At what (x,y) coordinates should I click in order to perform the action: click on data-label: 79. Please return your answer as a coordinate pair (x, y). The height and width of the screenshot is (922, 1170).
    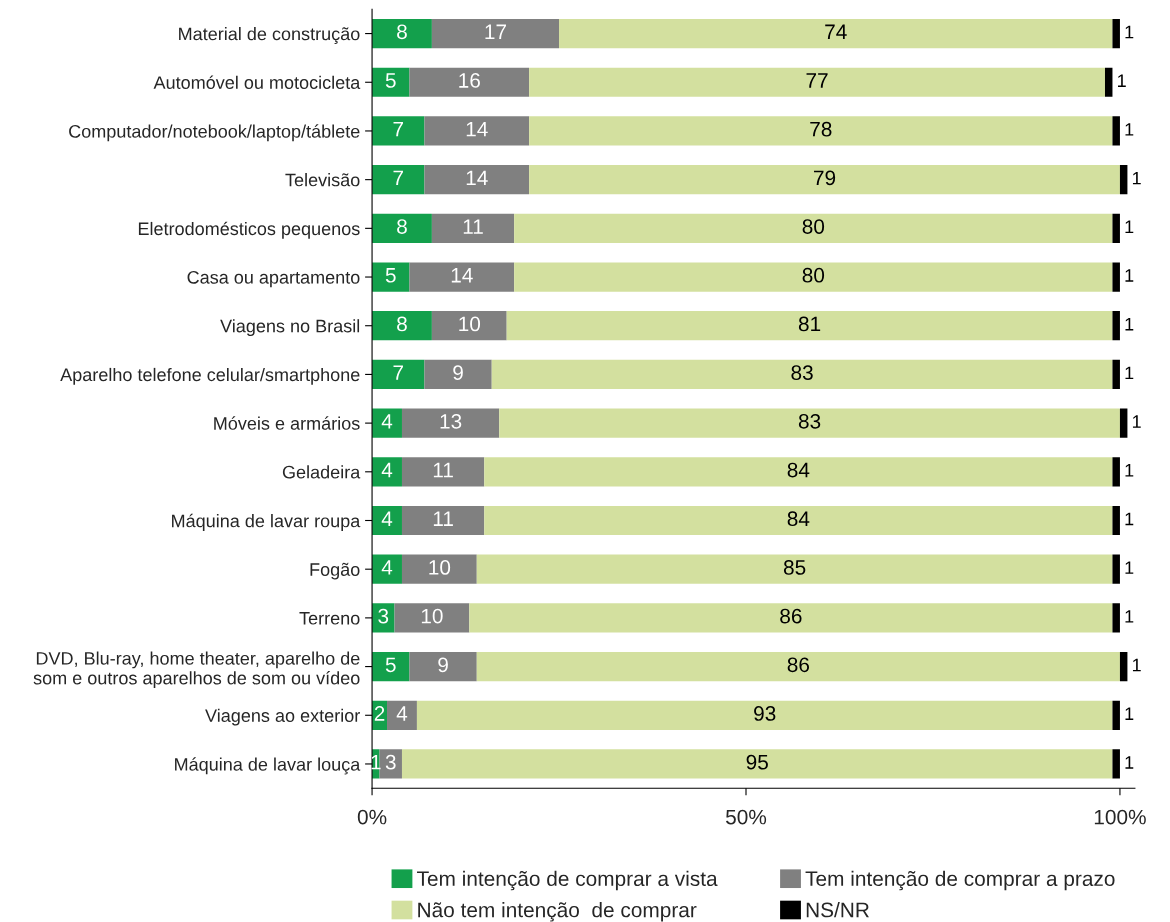
    Looking at the image, I should click on (825, 178).